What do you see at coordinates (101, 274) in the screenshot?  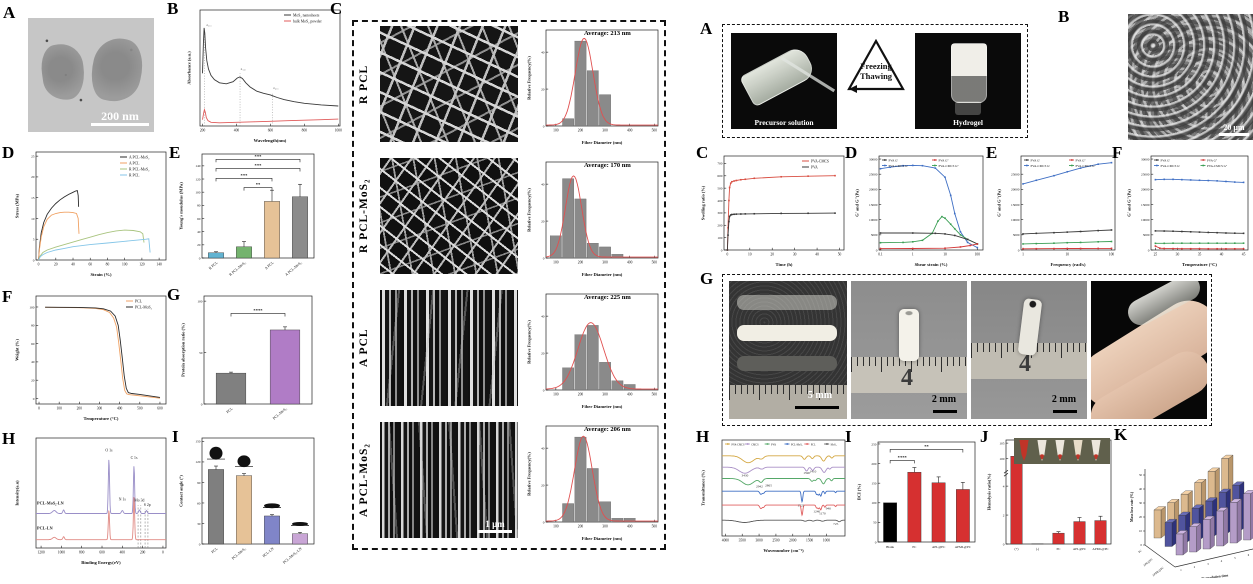 I see `svg-text: Strain (%)` at bounding box center [101, 274].